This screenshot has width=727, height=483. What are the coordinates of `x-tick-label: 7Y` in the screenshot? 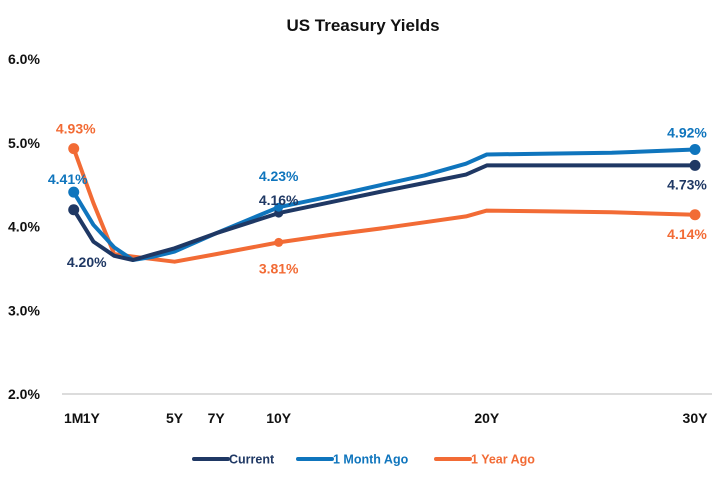 It's located at (217, 418).